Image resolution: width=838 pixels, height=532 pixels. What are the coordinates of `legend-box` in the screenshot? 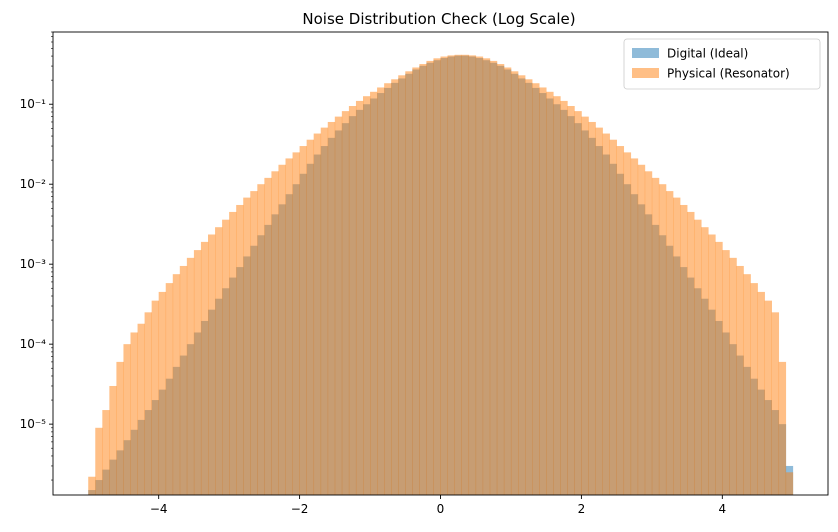 It's located at (722, 64).